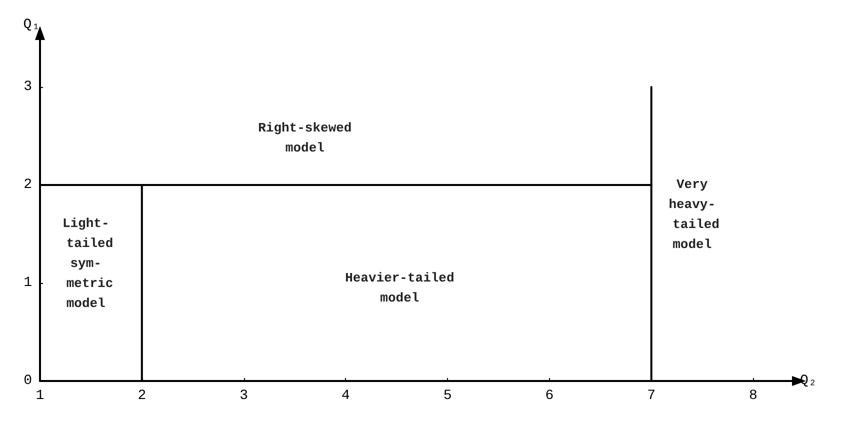 Image resolution: width=852 pixels, height=421 pixels. Describe the element at coordinates (31, 25) in the screenshot. I see `y-axis-title: Q₁` at that location.